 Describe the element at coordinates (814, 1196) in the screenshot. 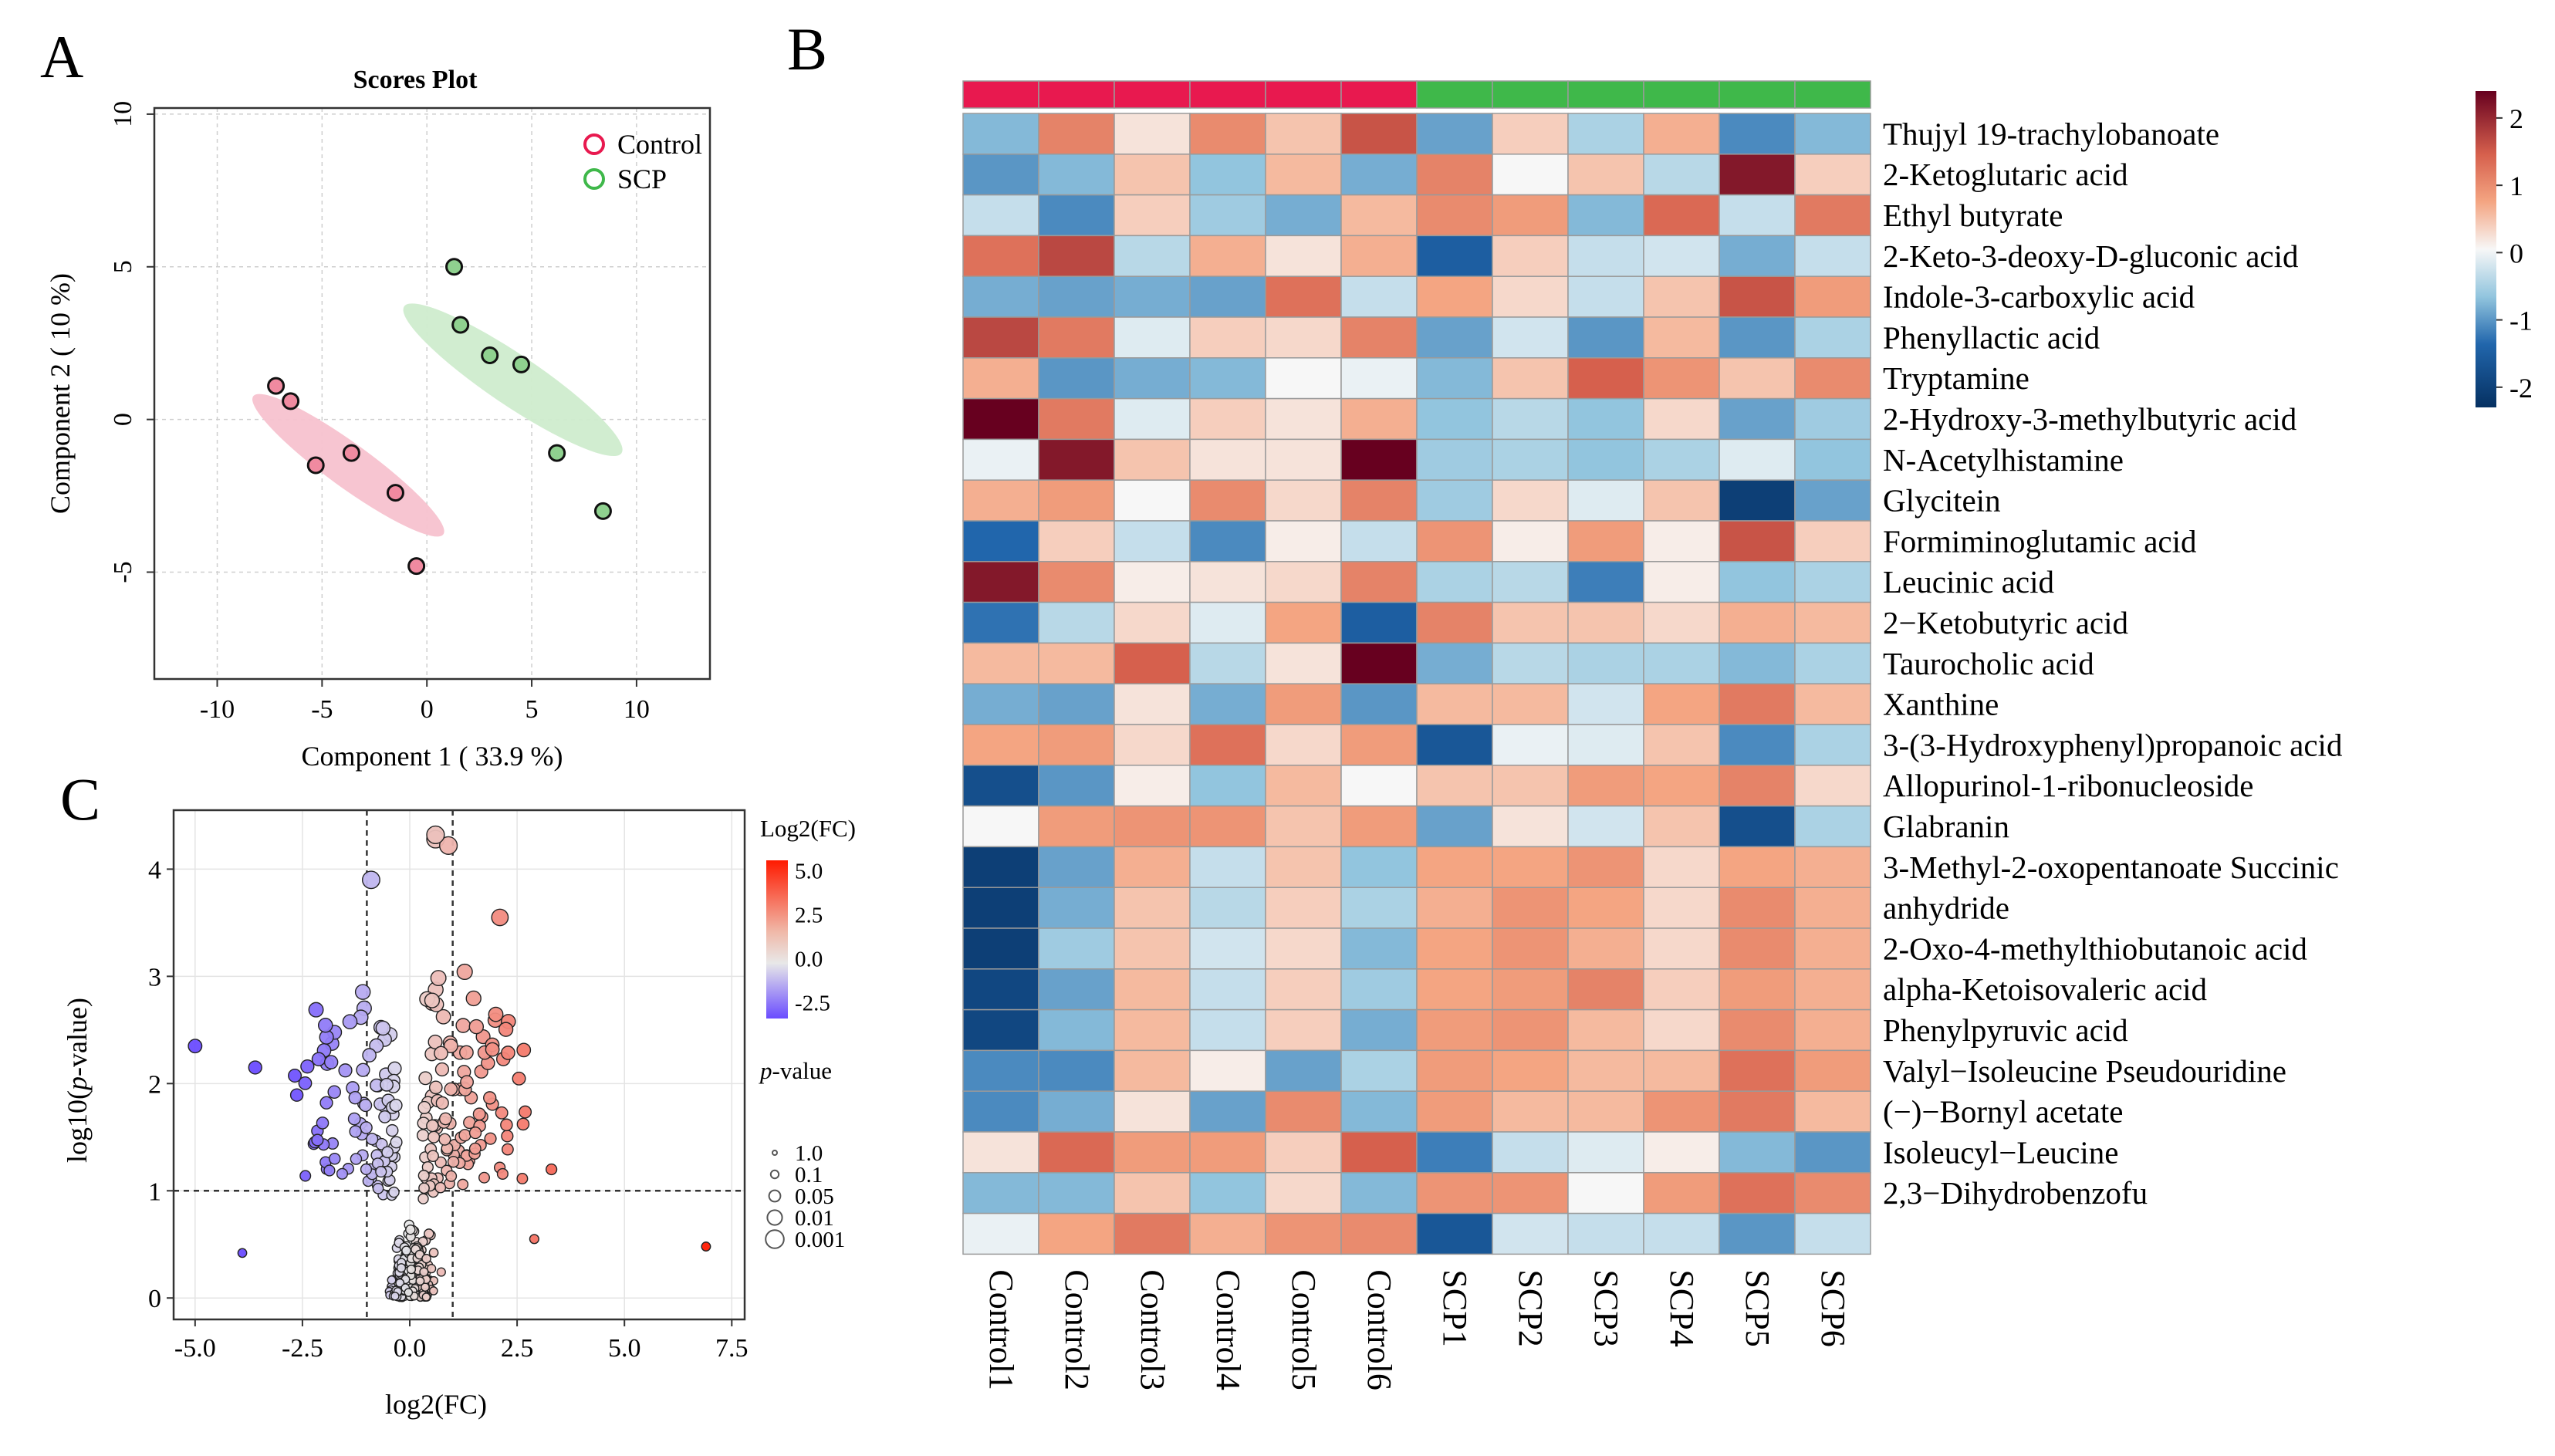

I see `size-legend-label: 0.05` at that location.